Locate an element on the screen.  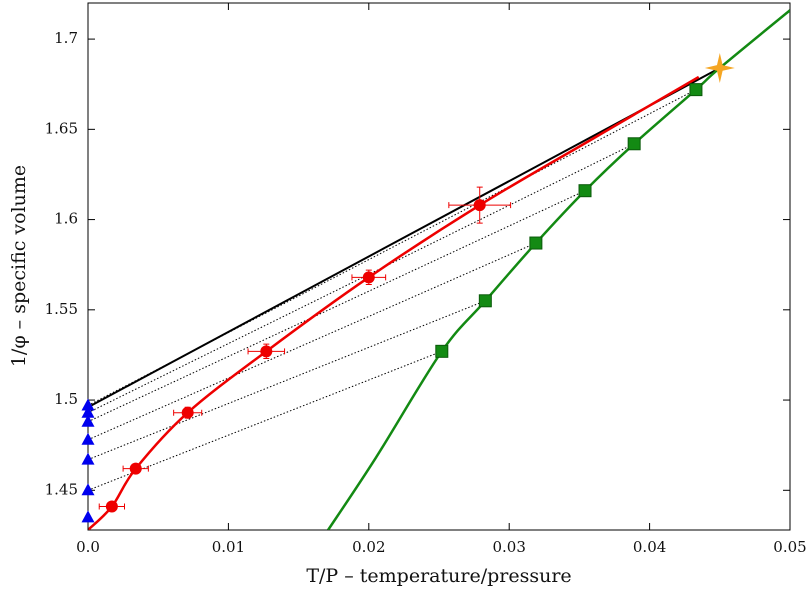
y-tick-label: 1.65 is located at coordinates (61, 128).